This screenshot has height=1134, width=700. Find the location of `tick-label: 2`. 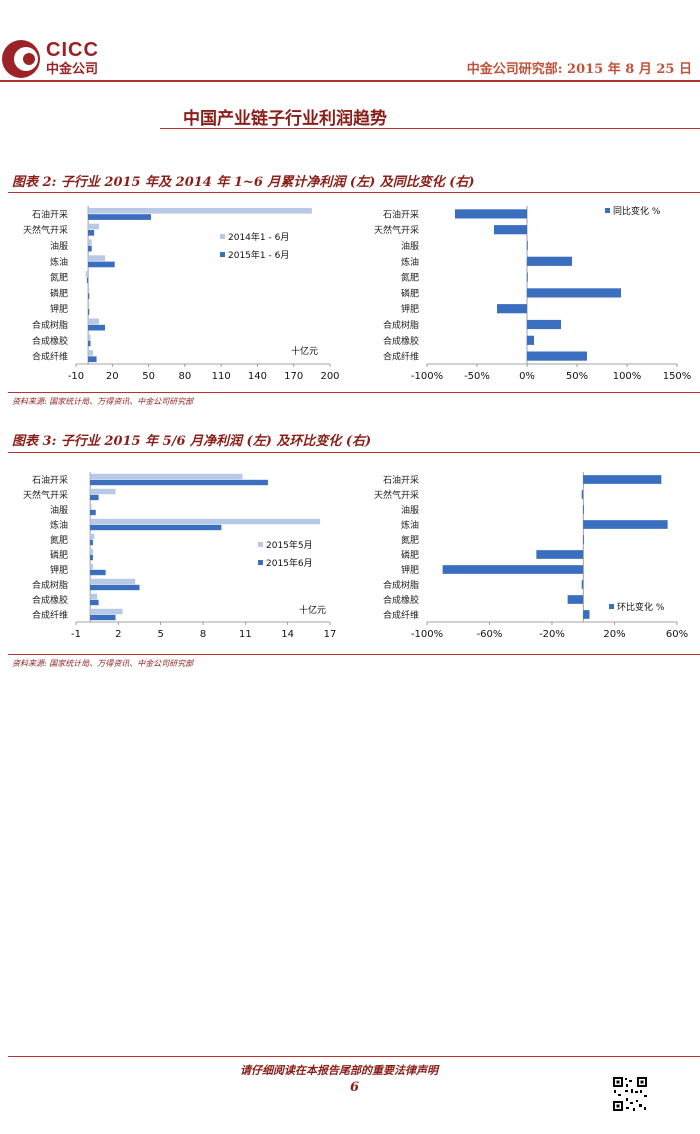

tick-label: 2 is located at coordinates (118, 634).